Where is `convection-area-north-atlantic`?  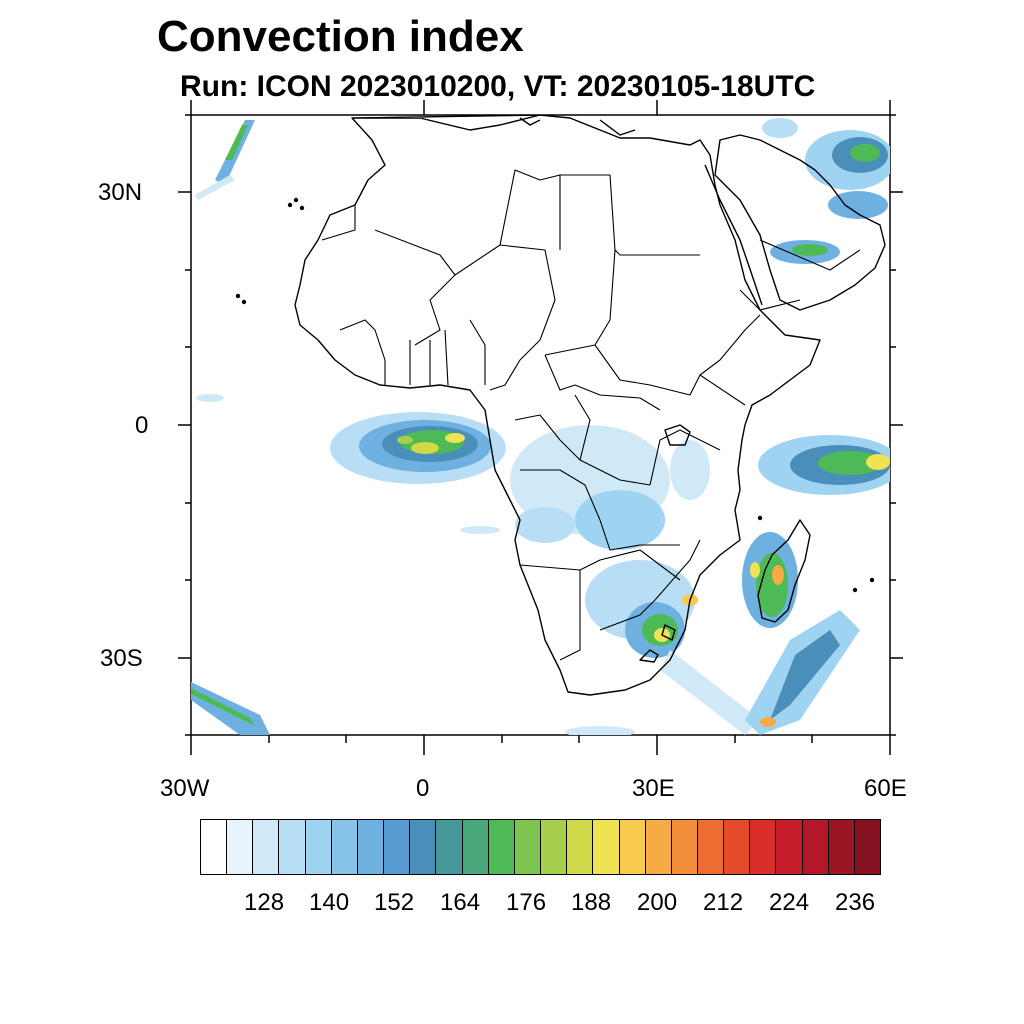 convection-area-north-atlantic is located at coordinates (225, 160).